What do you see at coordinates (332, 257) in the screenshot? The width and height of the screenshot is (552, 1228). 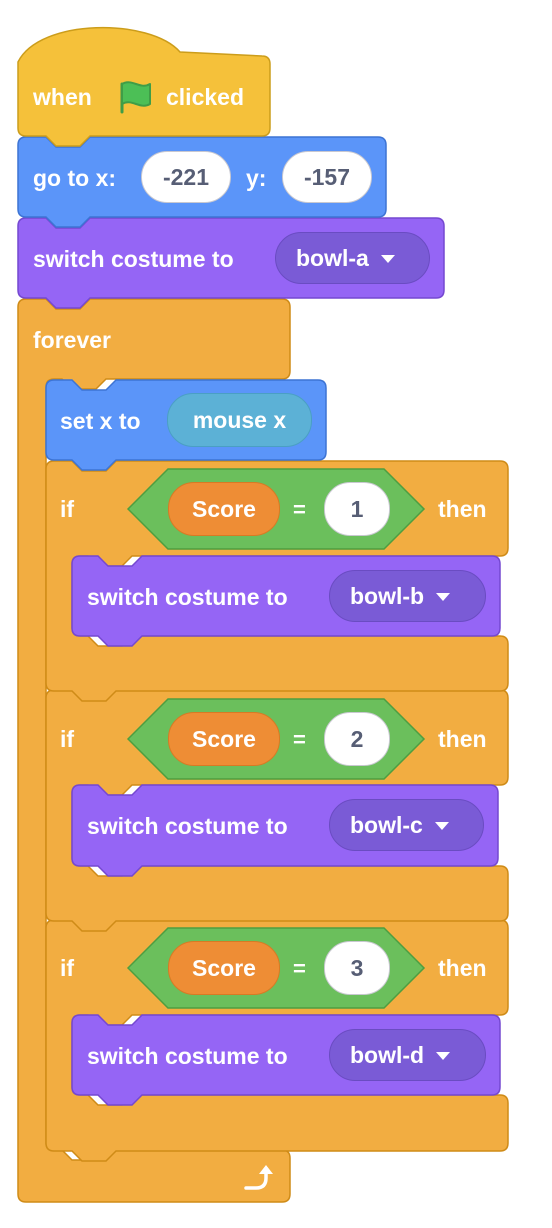 I see `costume-dropdown-a-value: bowl-a` at bounding box center [332, 257].